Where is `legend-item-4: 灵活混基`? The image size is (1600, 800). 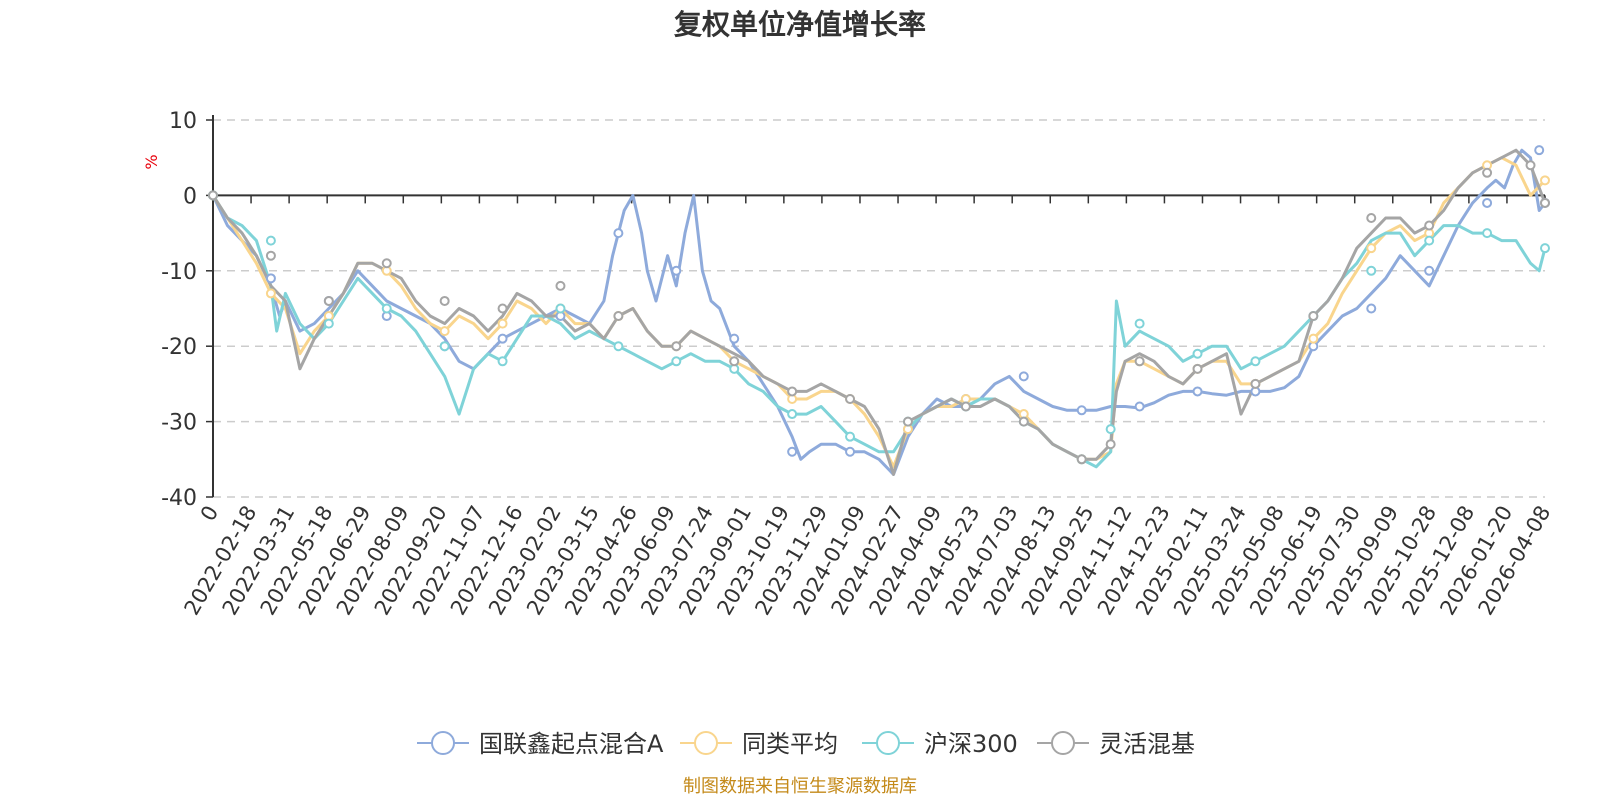
legend-item-4: 灵活混基 is located at coordinates (1116, 744).